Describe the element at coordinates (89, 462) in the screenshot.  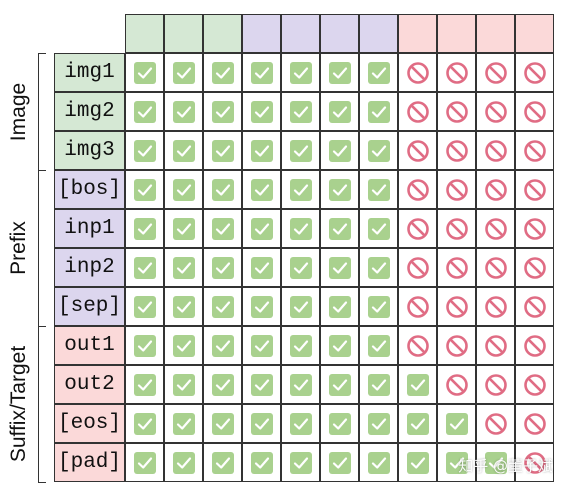
I see `row-label: [pad]` at that location.